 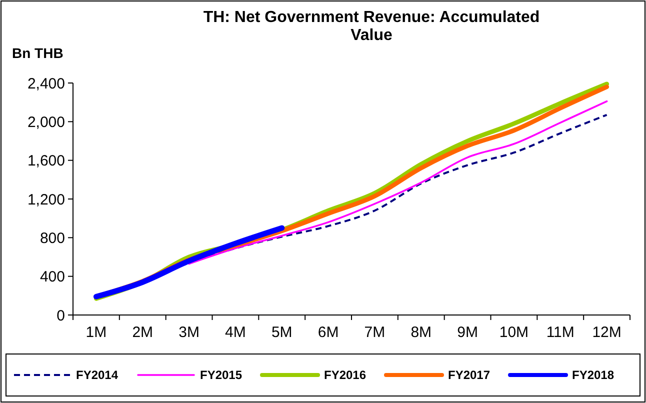 I want to click on y-tick-label: 2,400, so click(x=46, y=83).